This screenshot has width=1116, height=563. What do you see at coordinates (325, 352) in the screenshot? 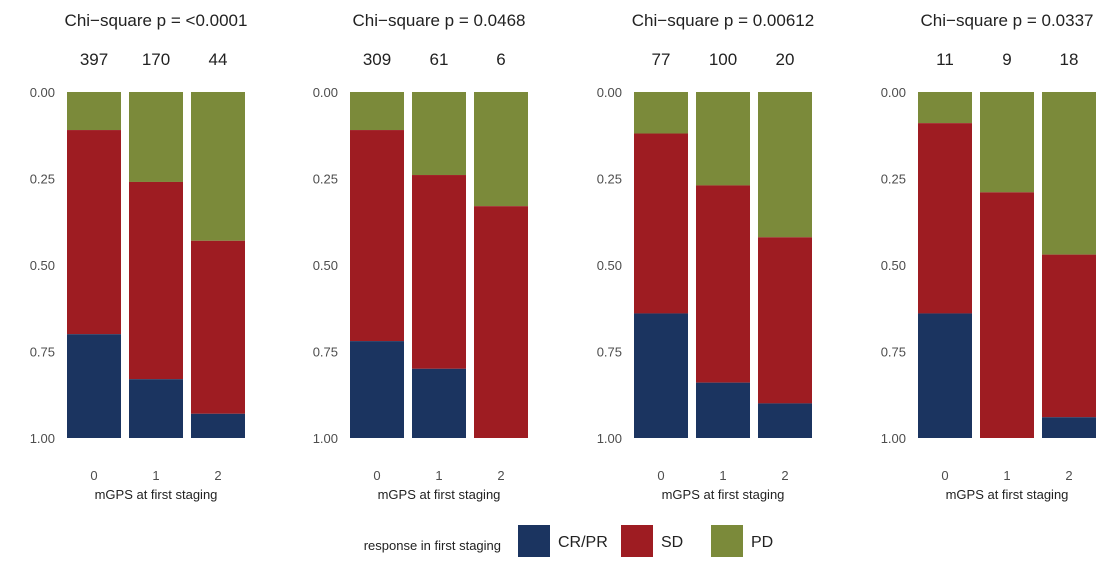
I see `panel-2-y-tick-label: 0.75` at bounding box center [325, 352].